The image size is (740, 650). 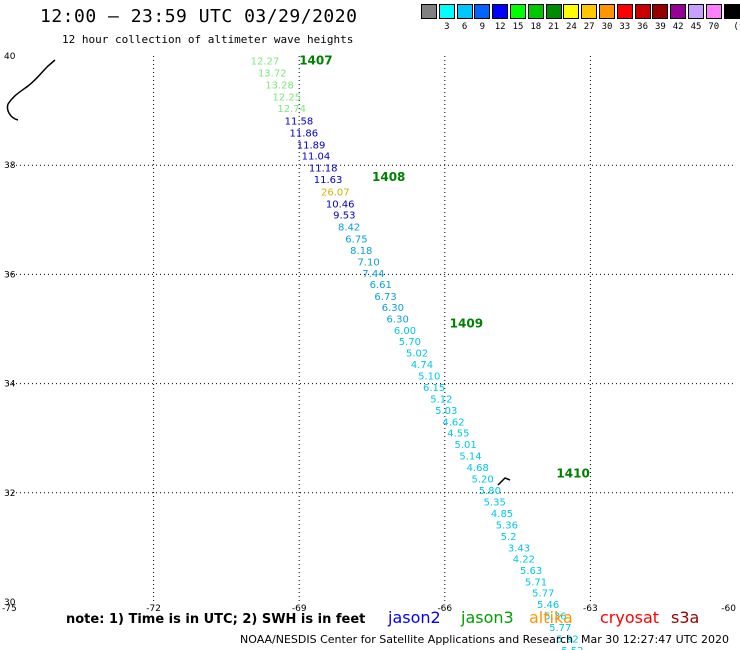 What do you see at coordinates (10, 57) in the screenshot?
I see `lat-tick-label: 40` at bounding box center [10, 57].